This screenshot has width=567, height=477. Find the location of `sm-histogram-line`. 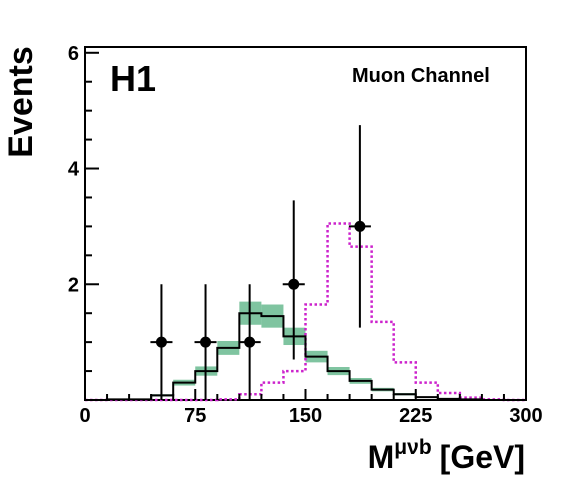

sm-histogram-line is located at coordinates (305, 356).